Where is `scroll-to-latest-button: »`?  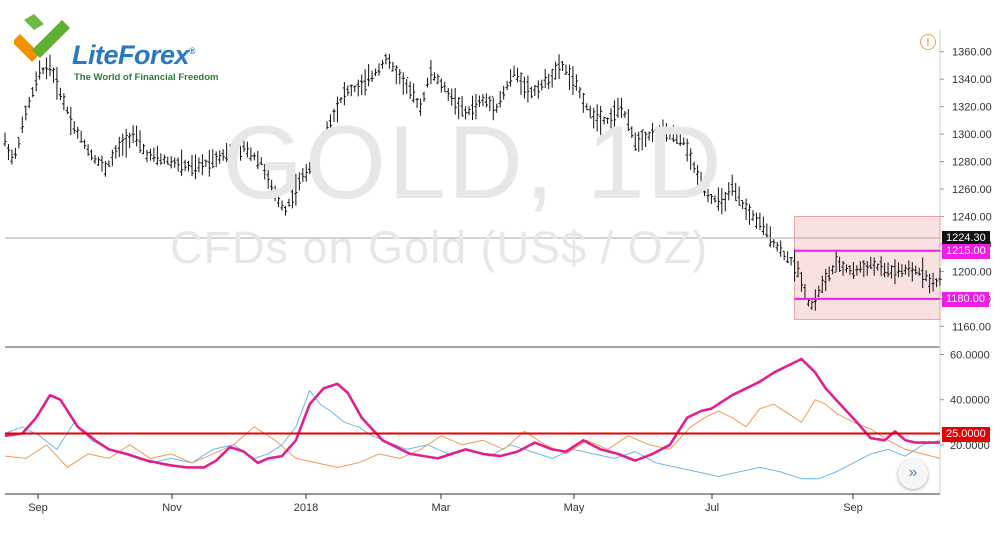 scroll-to-latest-button: » is located at coordinates (913, 474).